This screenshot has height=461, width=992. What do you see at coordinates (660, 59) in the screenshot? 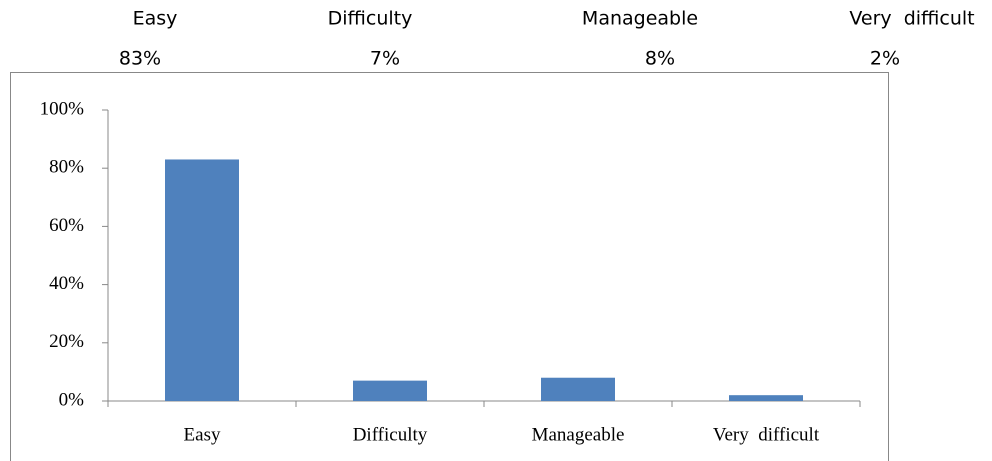
I see `header-value-label: 8%` at bounding box center [660, 59].